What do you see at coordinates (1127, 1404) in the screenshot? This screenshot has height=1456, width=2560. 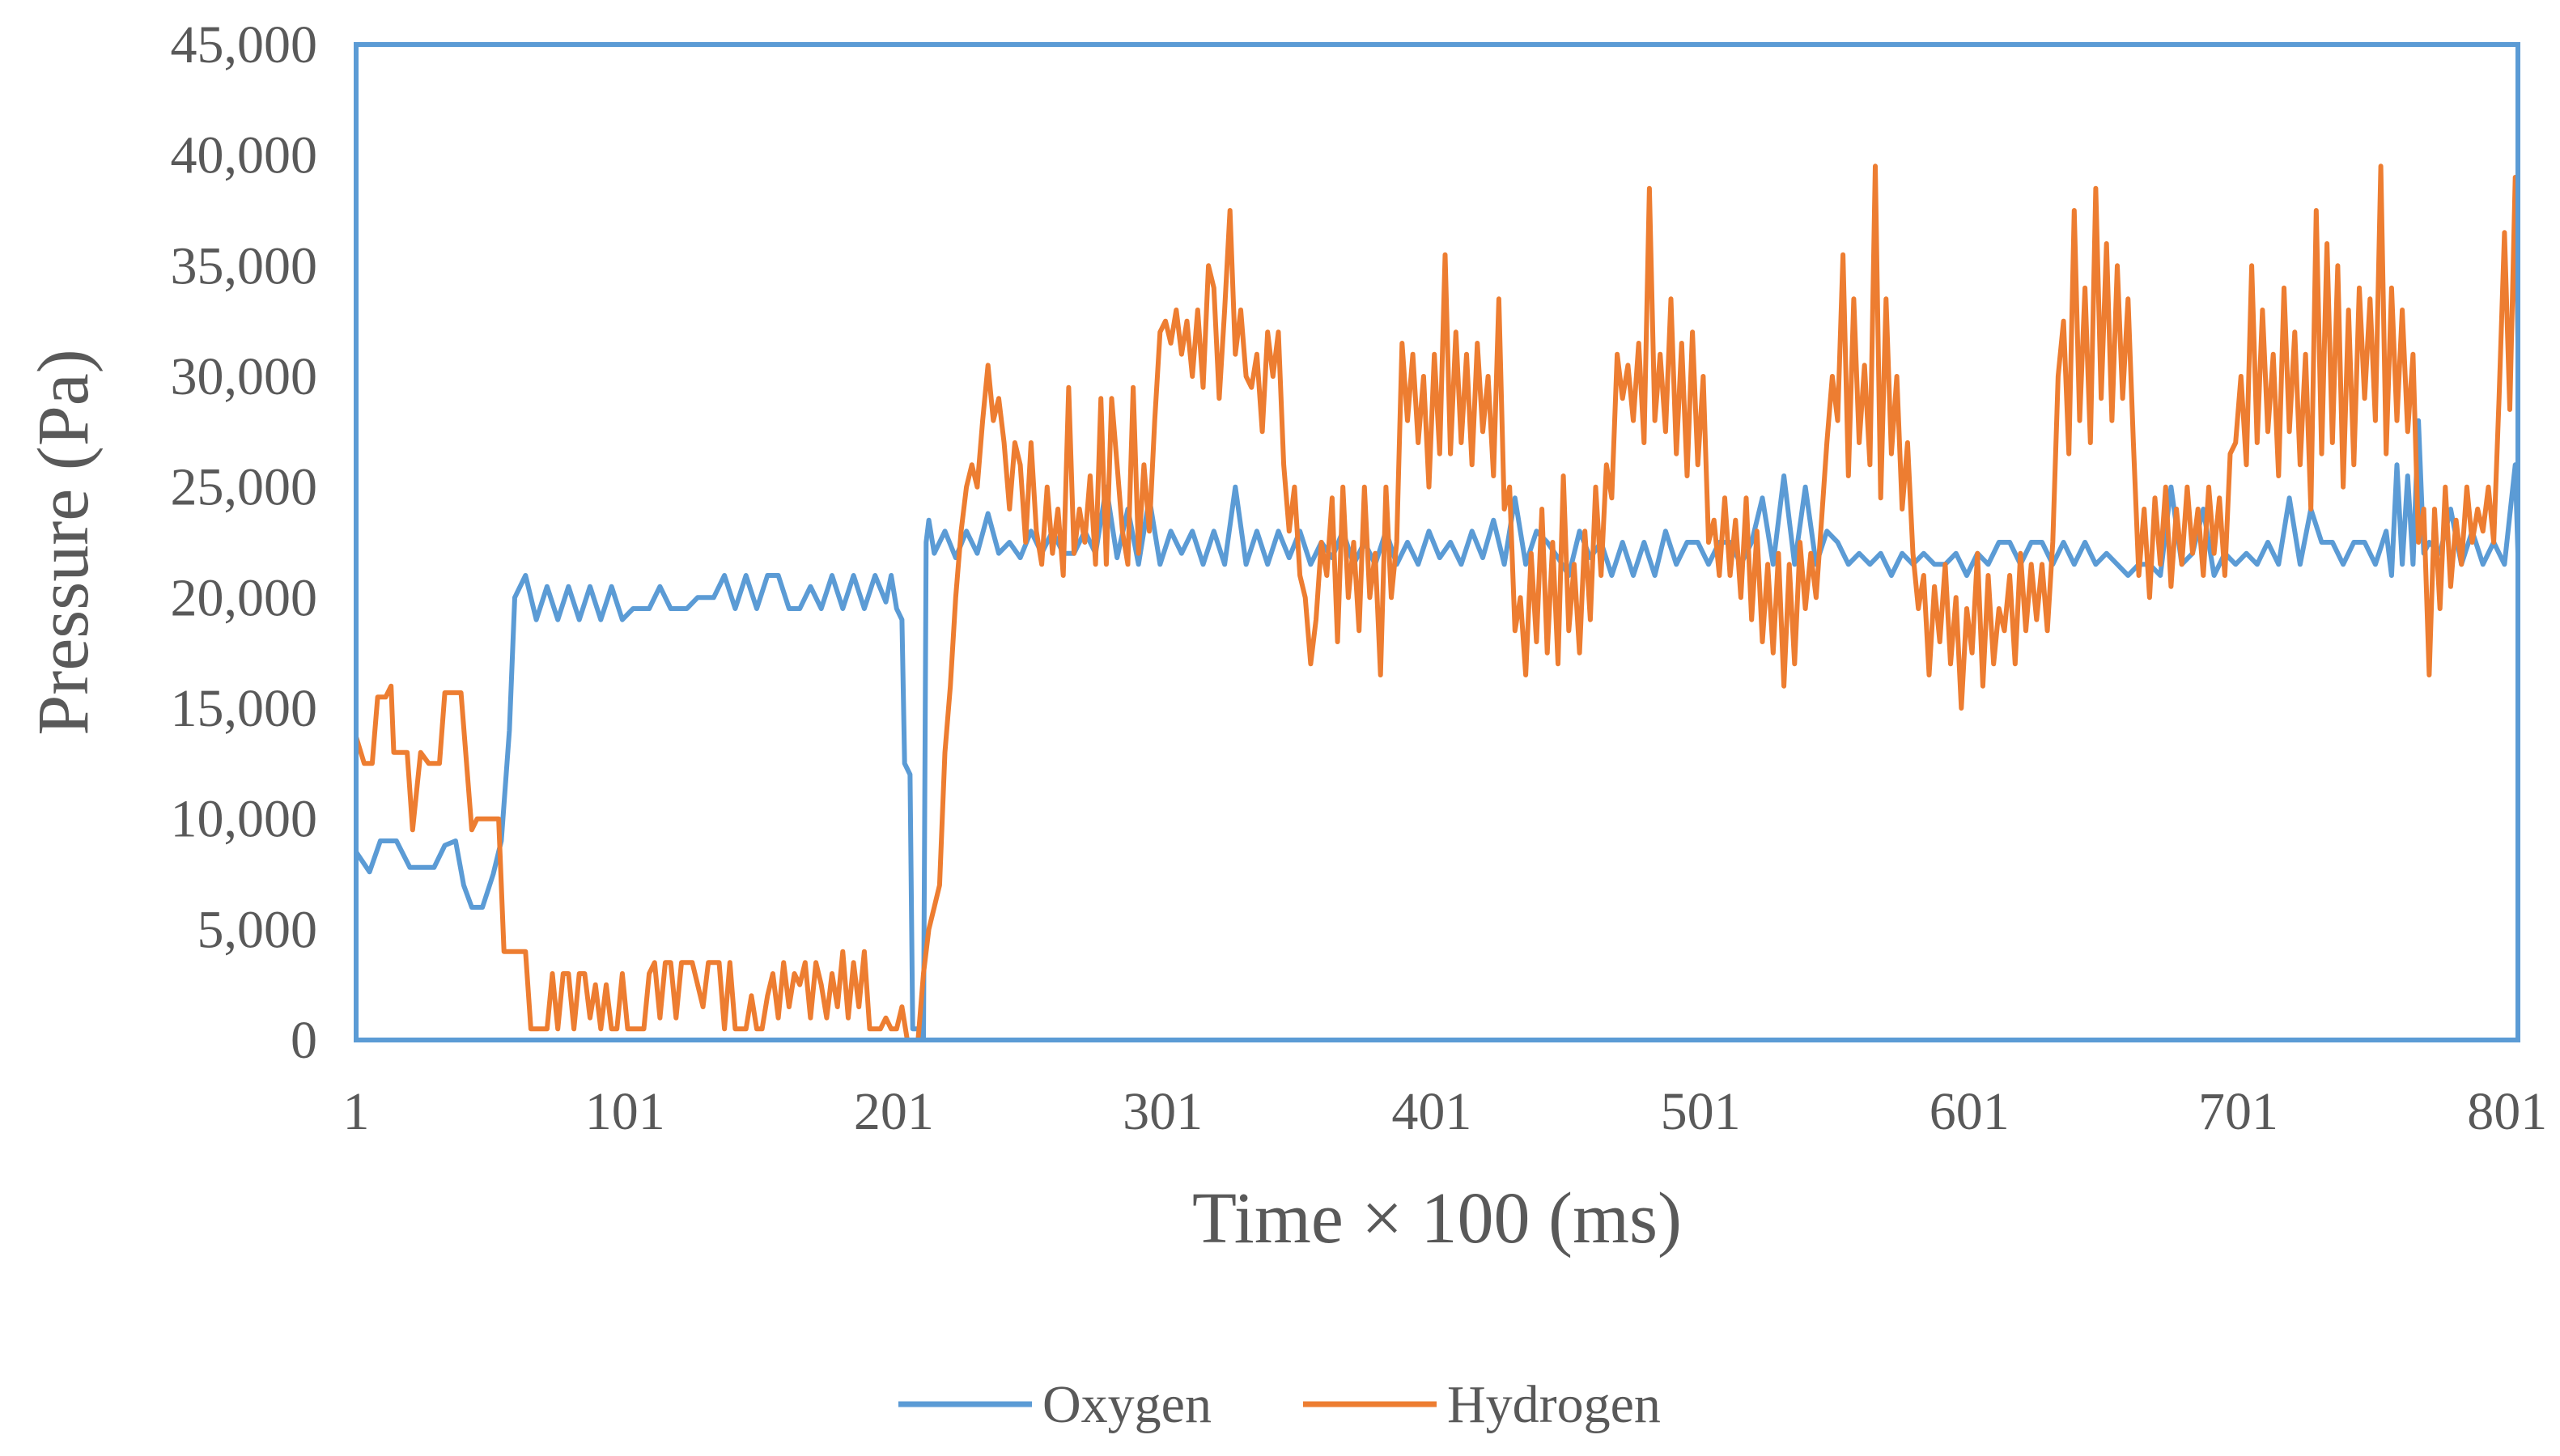 I see `legend-label: Oxygen` at bounding box center [1127, 1404].